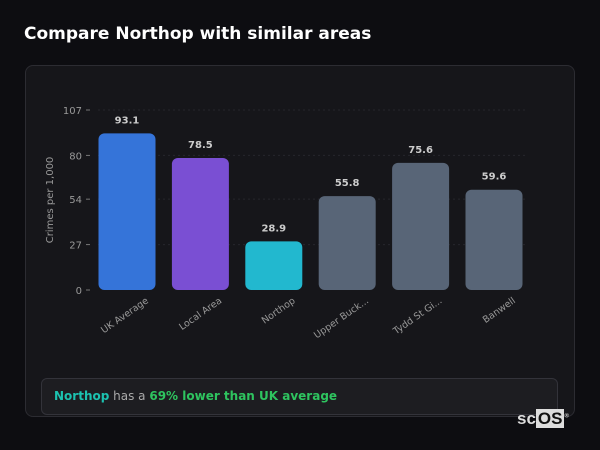 This screenshot has width=600, height=450. What do you see at coordinates (494, 177) in the screenshot?
I see `bar-value-label: 59.6` at bounding box center [494, 177].